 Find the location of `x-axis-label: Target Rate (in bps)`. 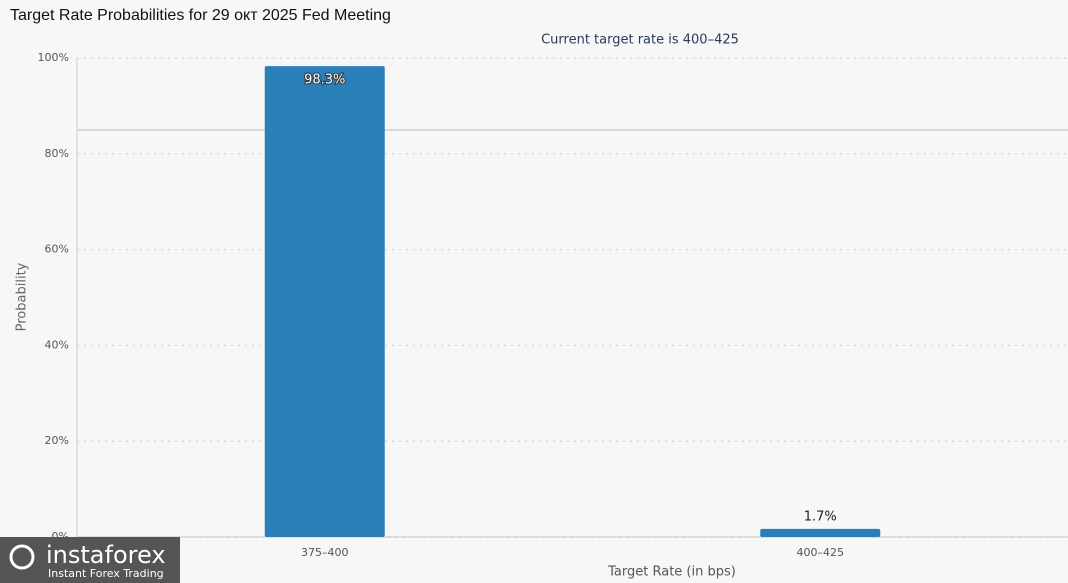

x-axis-label: Target Rate (in bps) is located at coordinates (671, 572).